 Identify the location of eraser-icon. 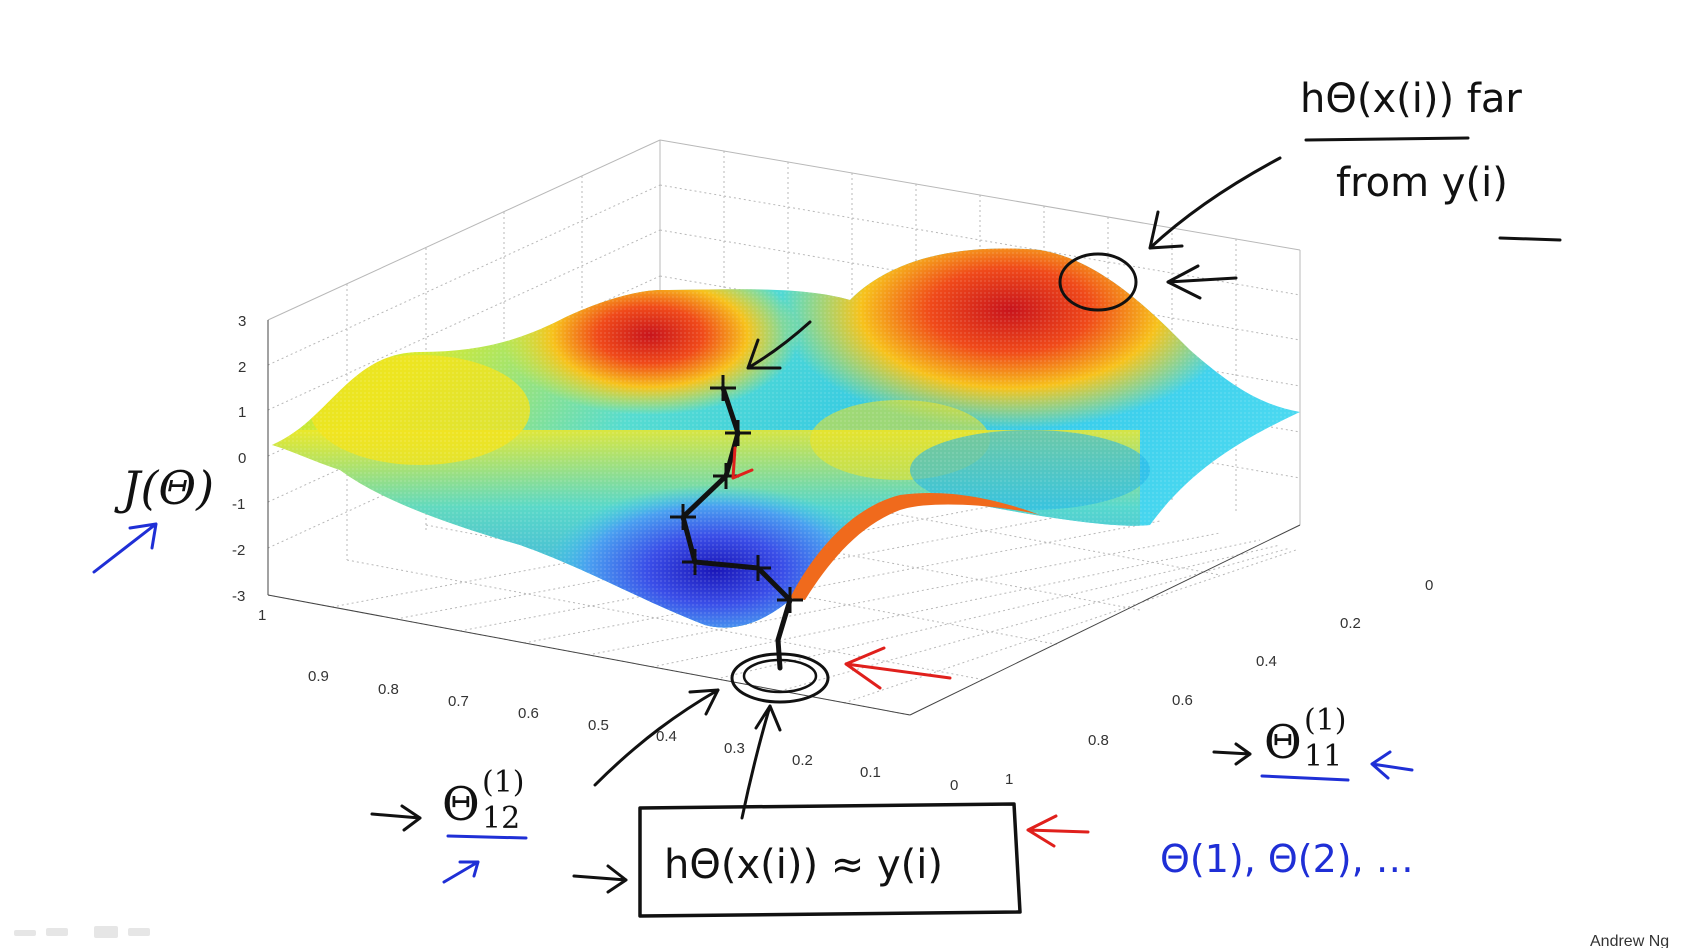
(106, 932).